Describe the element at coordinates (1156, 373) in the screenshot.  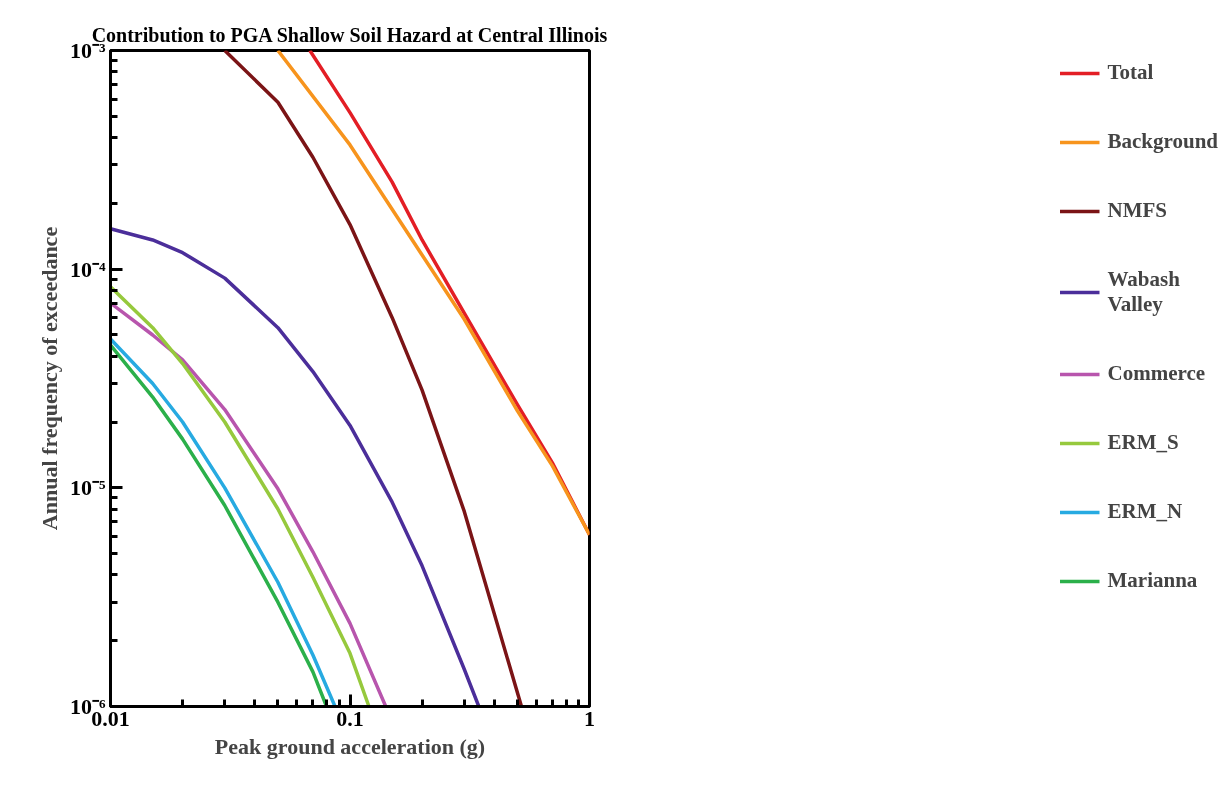
I see `legend-label: Commerce` at that location.